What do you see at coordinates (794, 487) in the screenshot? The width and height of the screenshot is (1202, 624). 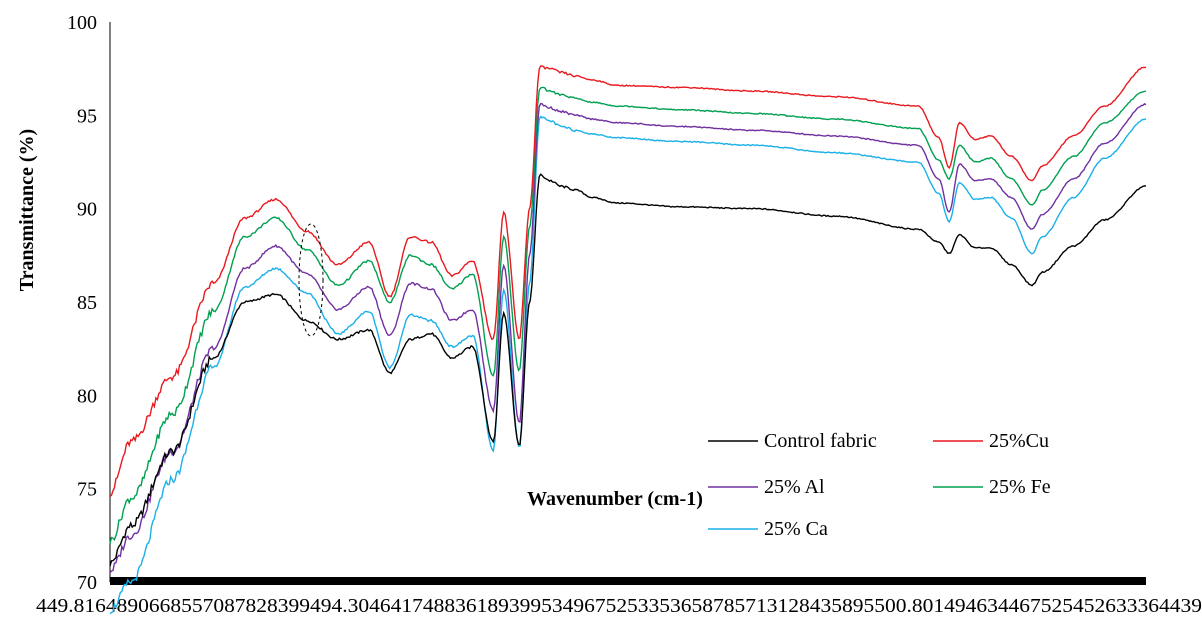 I see `legend-label: 25% Al` at bounding box center [794, 487].